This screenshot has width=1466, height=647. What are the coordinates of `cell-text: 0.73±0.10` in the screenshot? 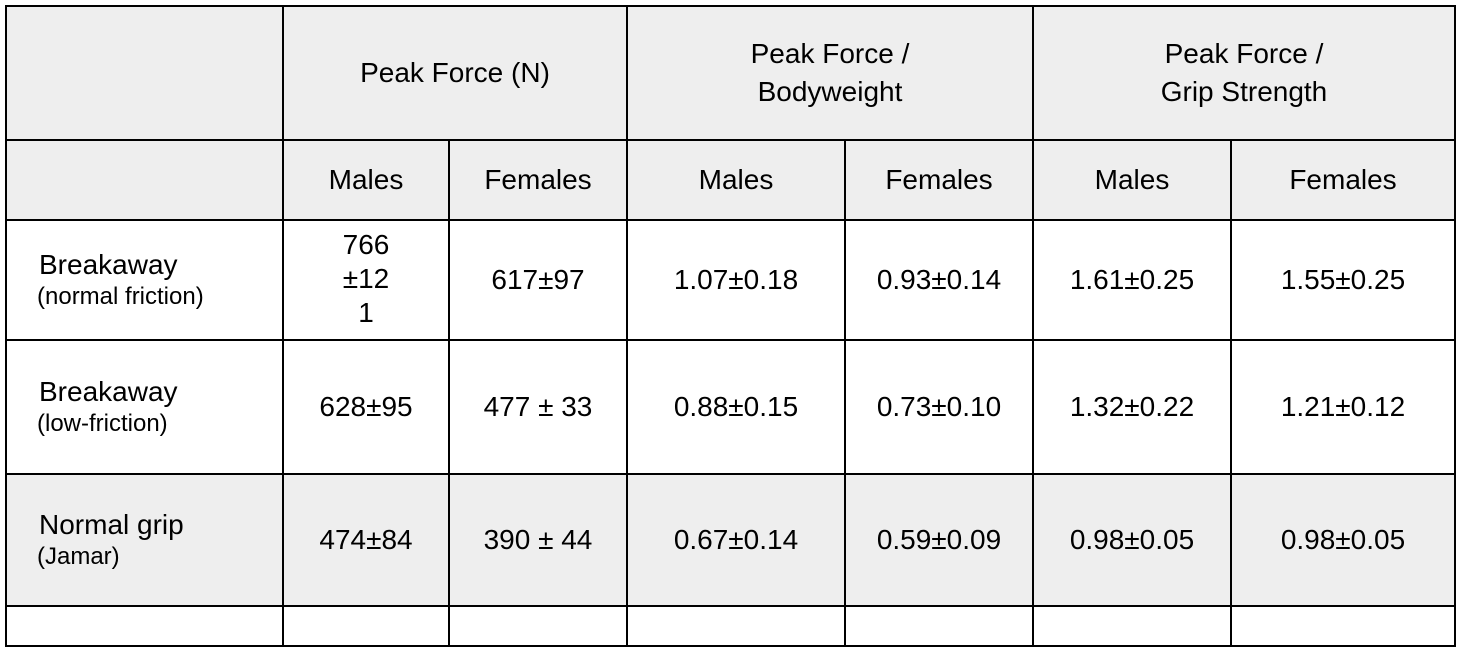 It's located at (939, 406).